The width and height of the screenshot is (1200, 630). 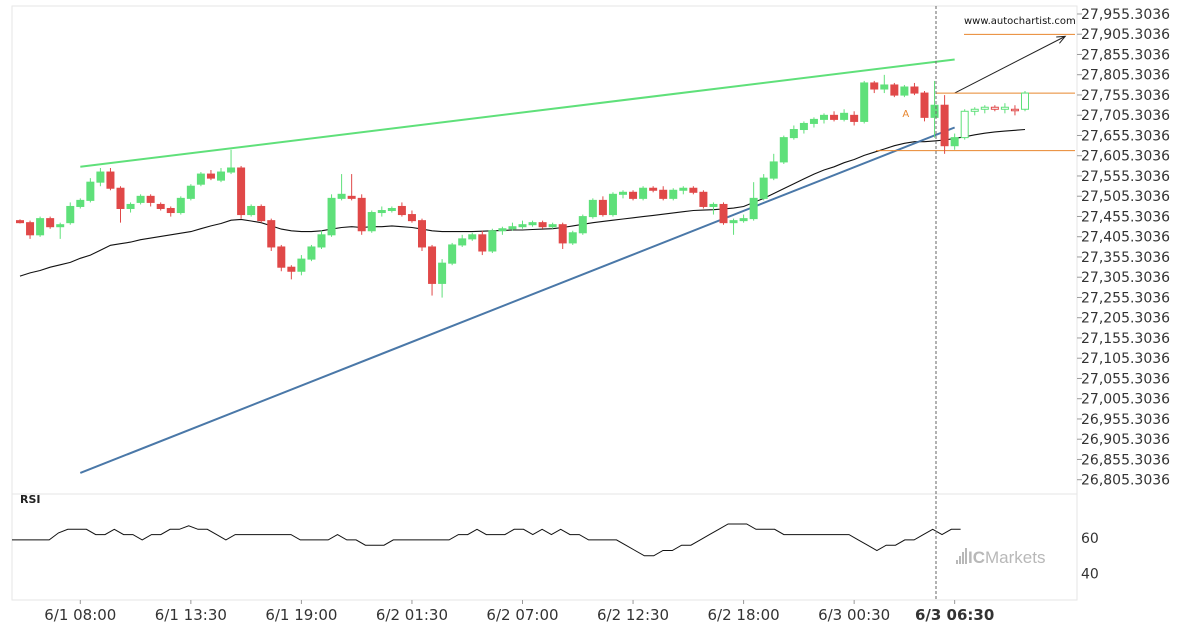 What do you see at coordinates (1125, 359) in the screenshot?
I see `y-tick-label: 27,105.3036` at bounding box center [1125, 359].